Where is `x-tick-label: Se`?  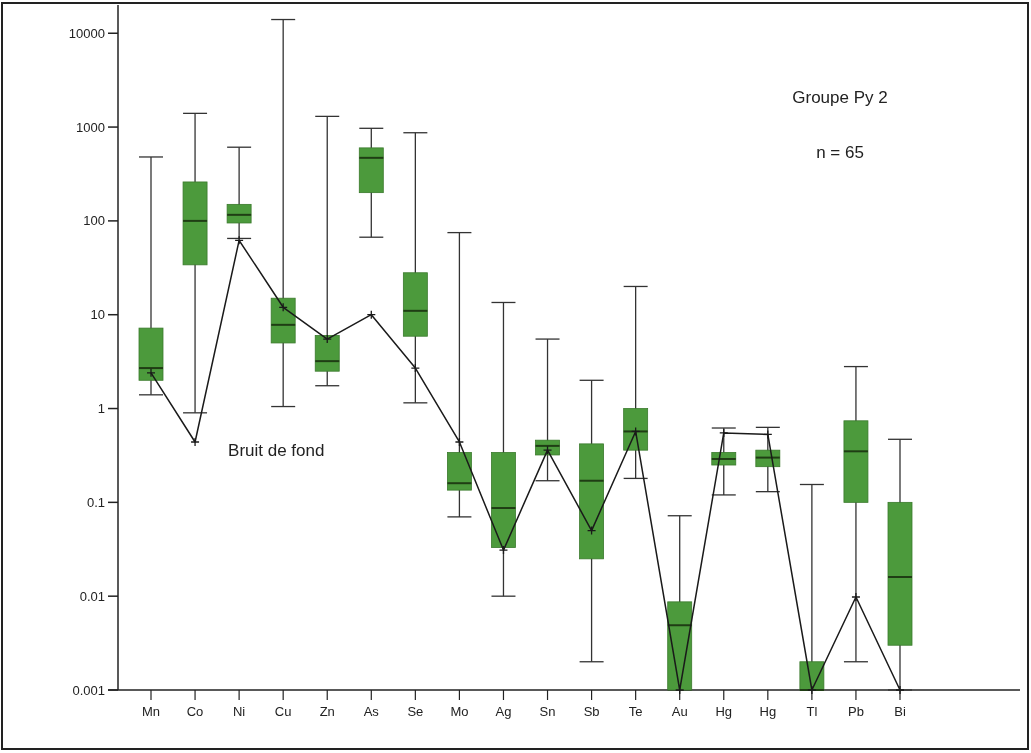
x-tick-label: Se is located at coordinates (415, 711).